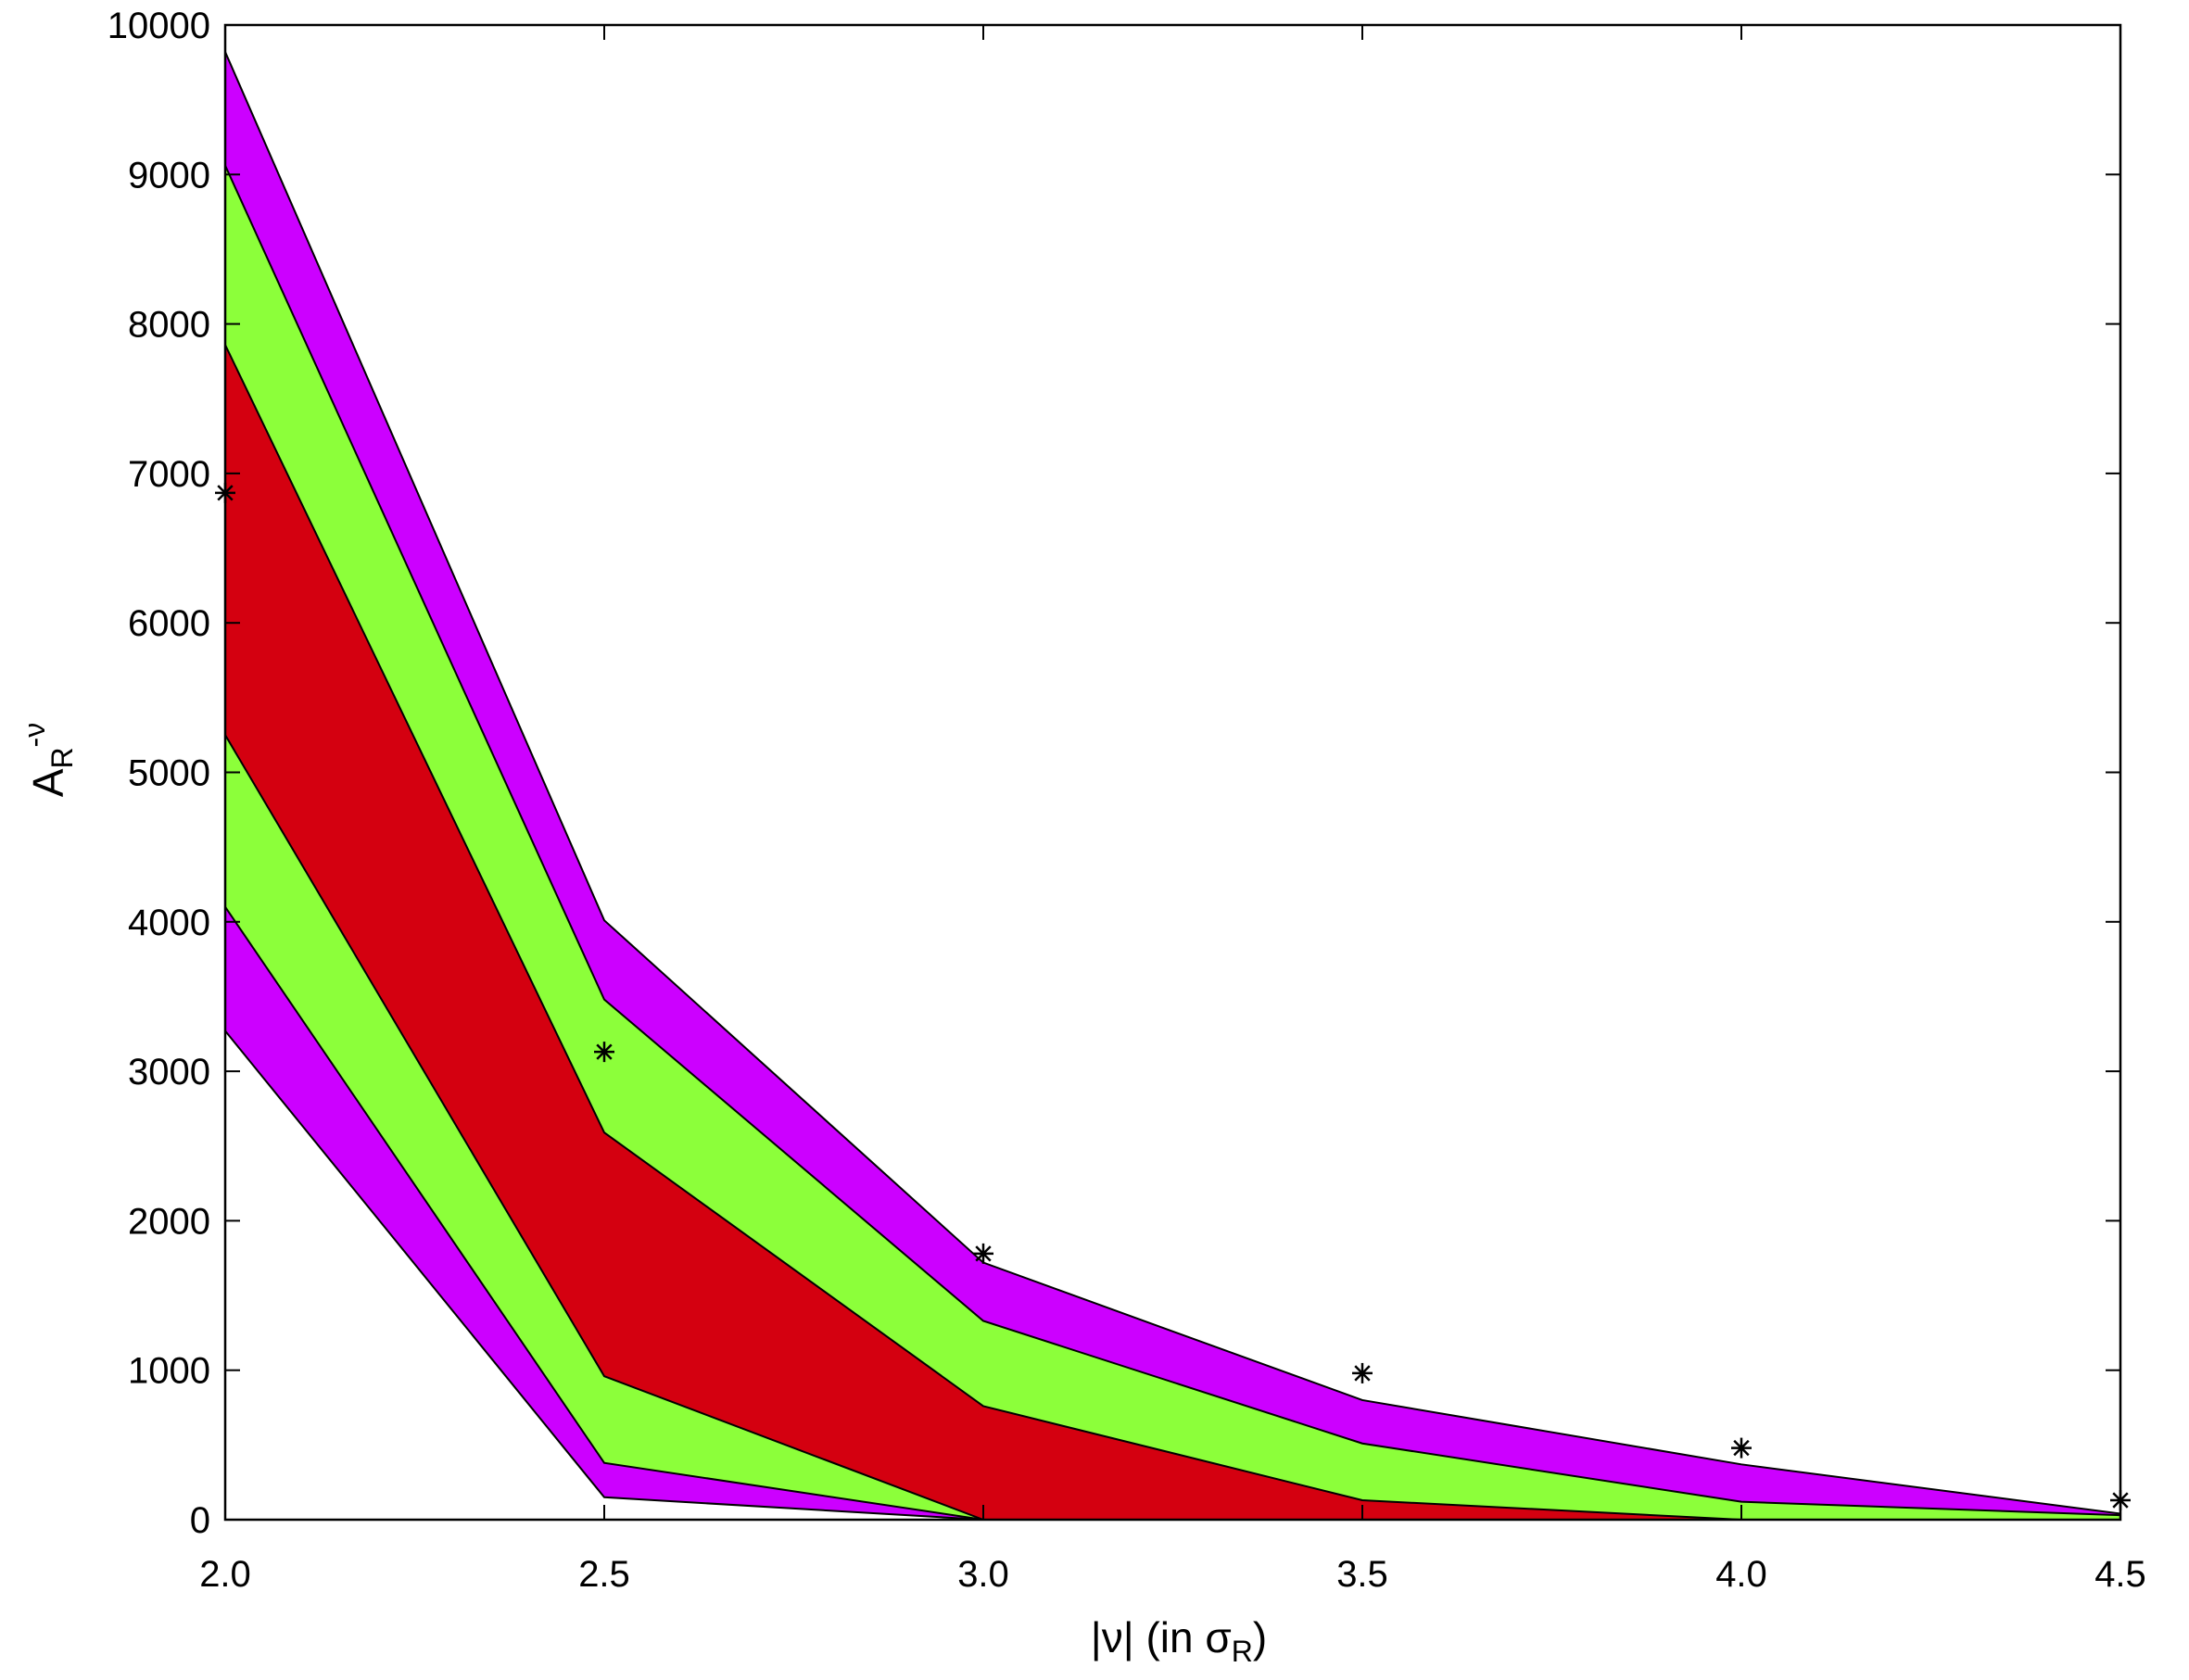 The height and width of the screenshot is (1680, 2189). What do you see at coordinates (225, 1574) in the screenshot?
I see `x-tick-label: 2.0` at bounding box center [225, 1574].